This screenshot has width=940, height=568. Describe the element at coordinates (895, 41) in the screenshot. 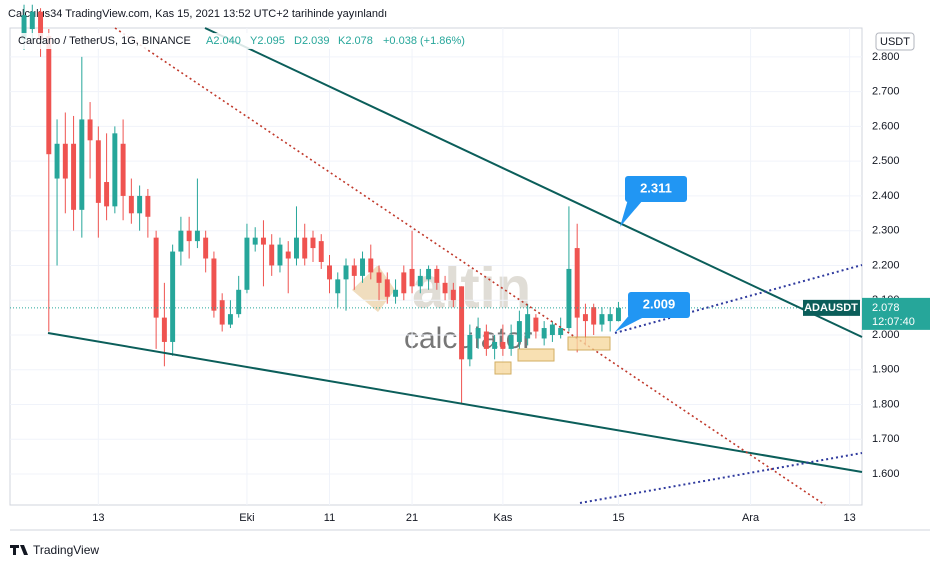

I see `currency-box` at that location.